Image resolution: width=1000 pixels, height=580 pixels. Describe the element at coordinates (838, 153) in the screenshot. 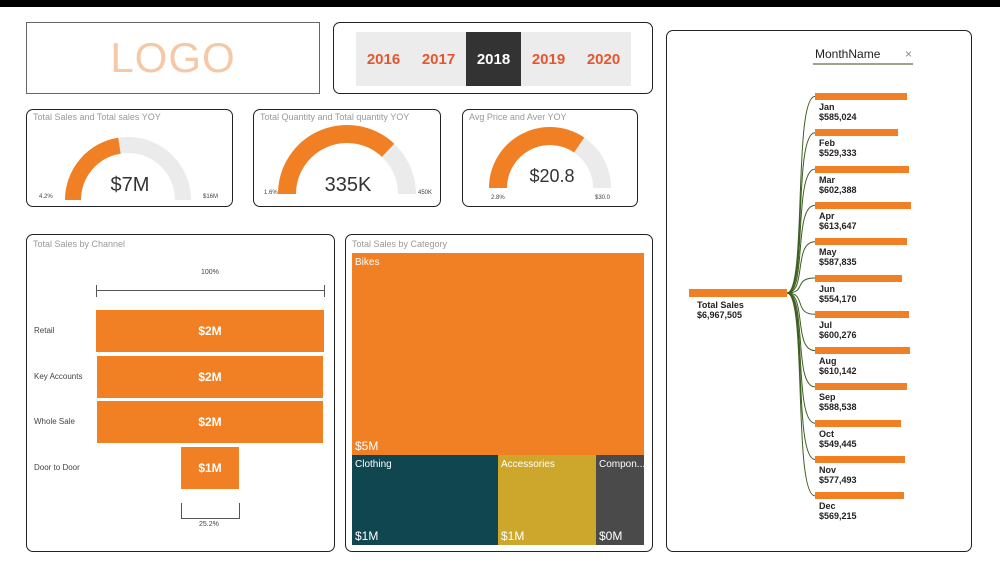

I see `decomp-month-value: $529,333` at that location.